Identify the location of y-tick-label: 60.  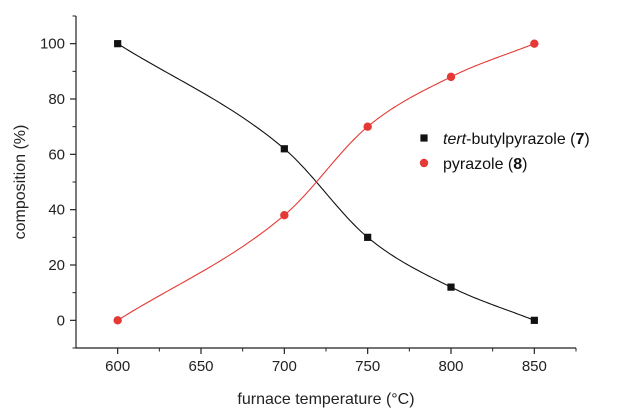
(56, 154).